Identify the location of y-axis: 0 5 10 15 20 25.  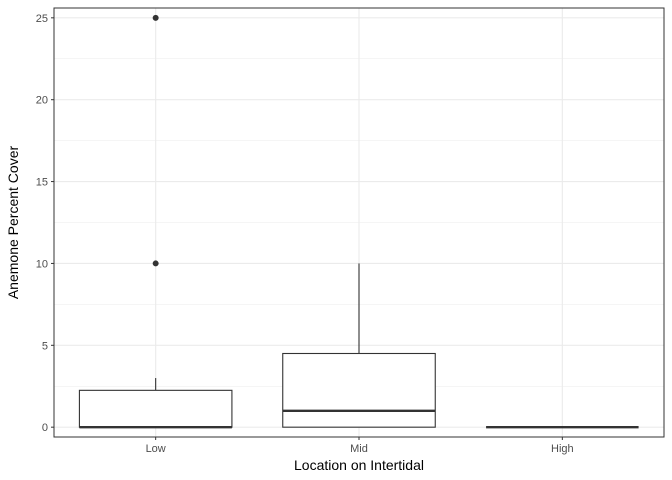
(45, 223).